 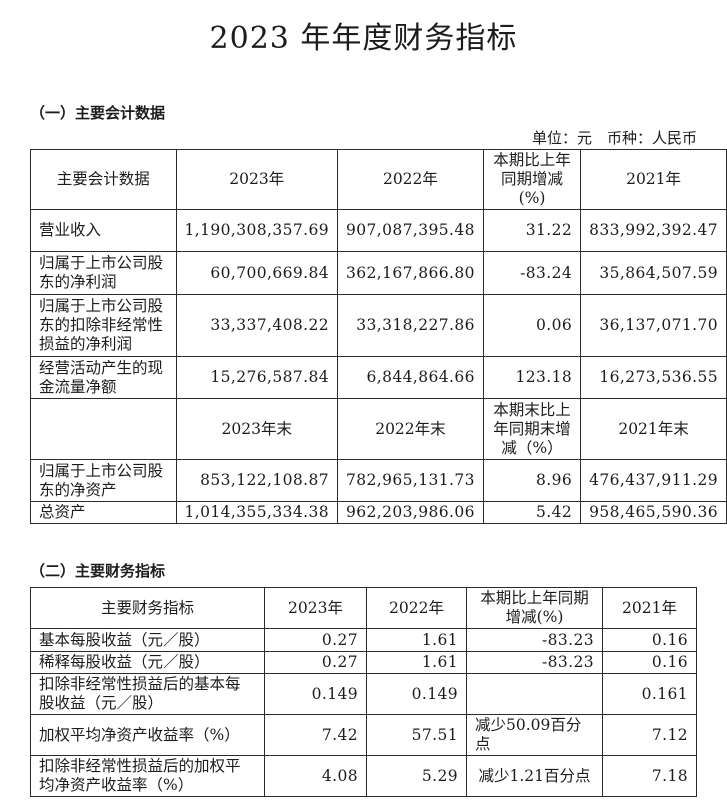 I want to click on header-metric: 主要会计数据, so click(x=103, y=179).